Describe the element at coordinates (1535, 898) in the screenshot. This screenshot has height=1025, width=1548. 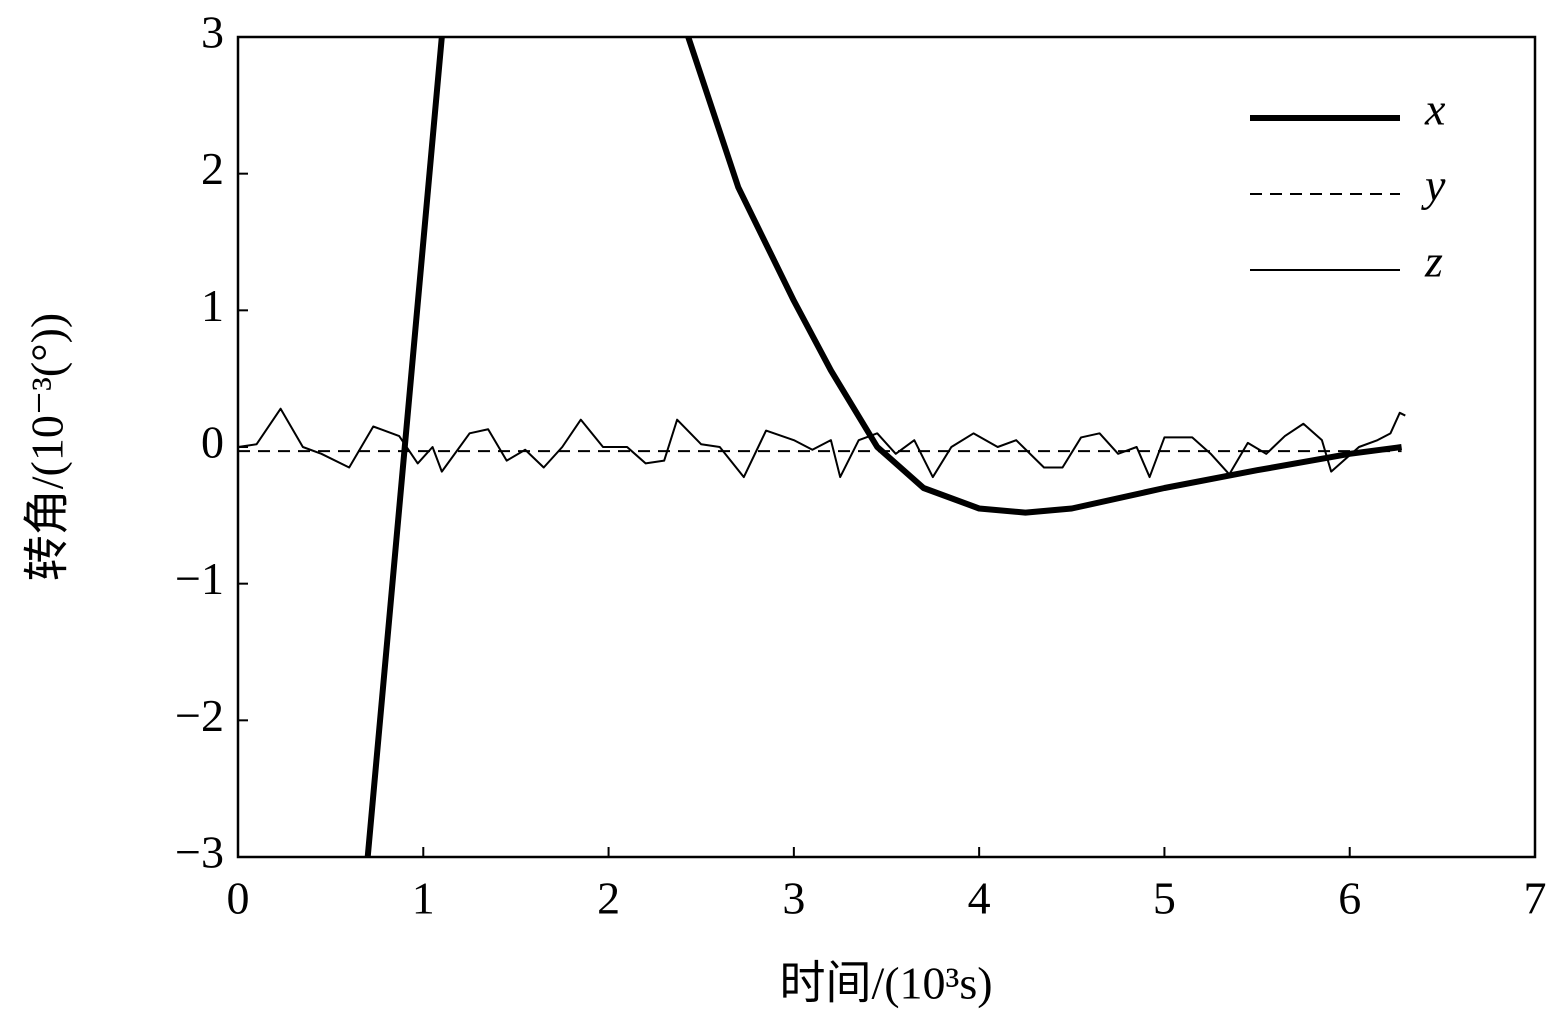
I see `x-tick-label: 7` at that location.